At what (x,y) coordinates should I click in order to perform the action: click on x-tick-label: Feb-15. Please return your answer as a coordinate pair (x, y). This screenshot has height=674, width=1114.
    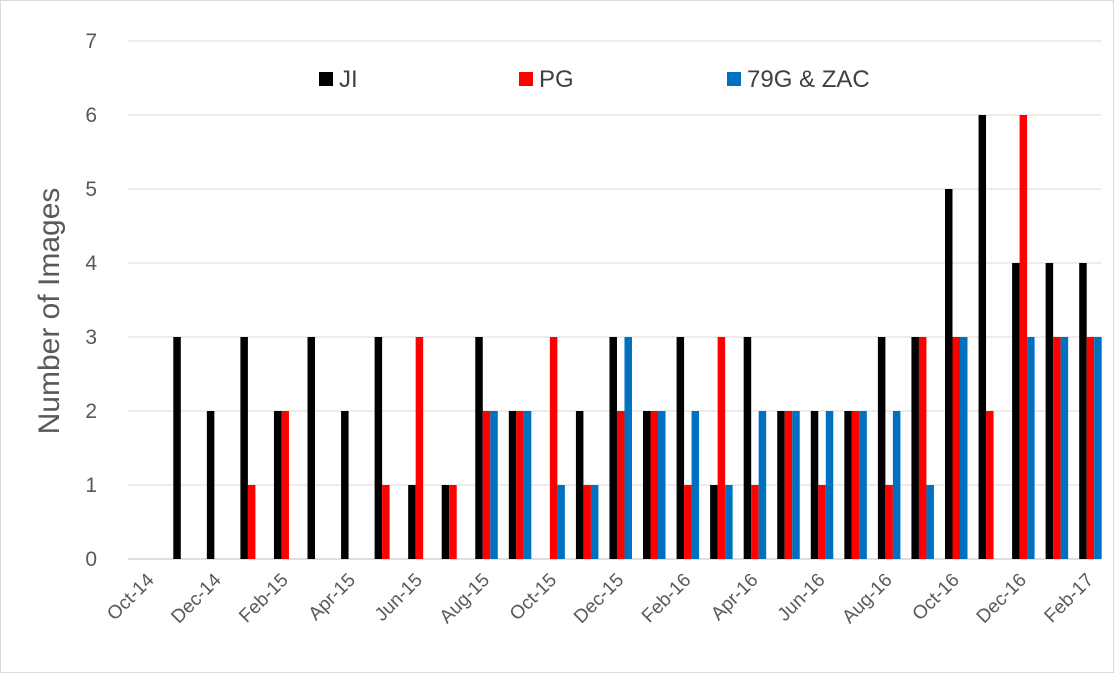
    Looking at the image, I should click on (263, 598).